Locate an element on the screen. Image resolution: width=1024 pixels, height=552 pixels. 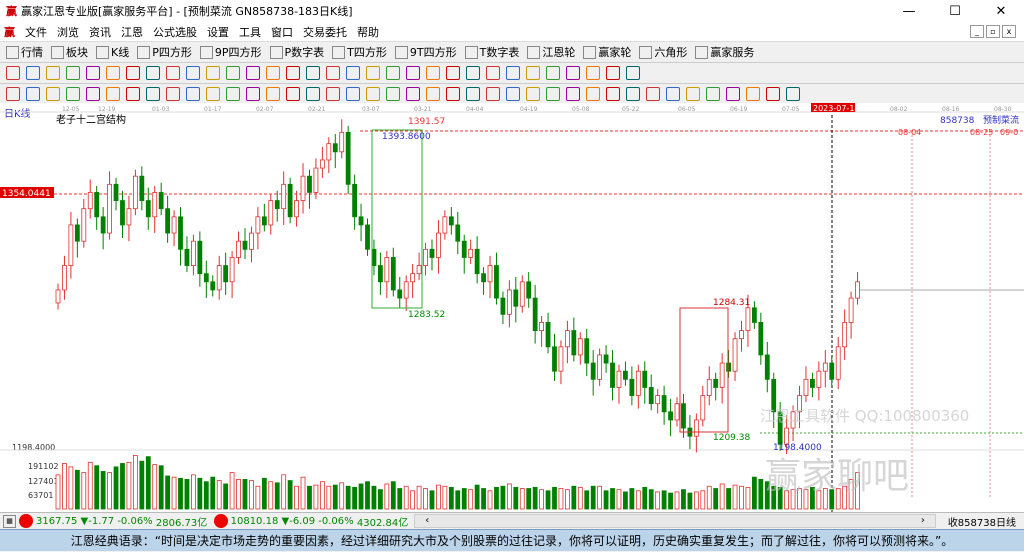
toolbar-button-2: K线 is located at coordinates (112, 52).